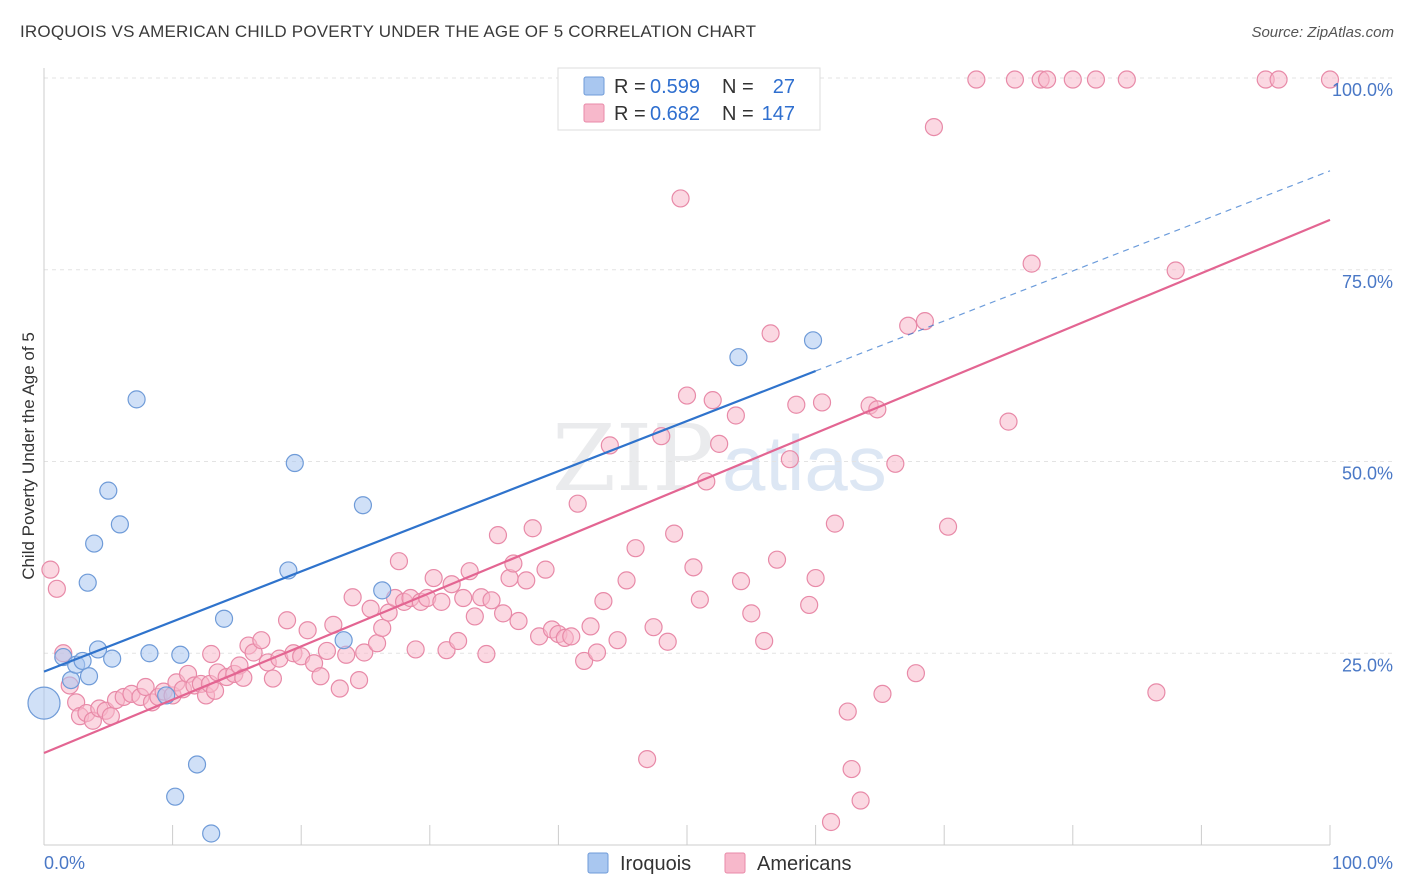 This screenshot has width=1406, height=892. I want to click on legend-r-value-1: 0.599, so click(675, 87).